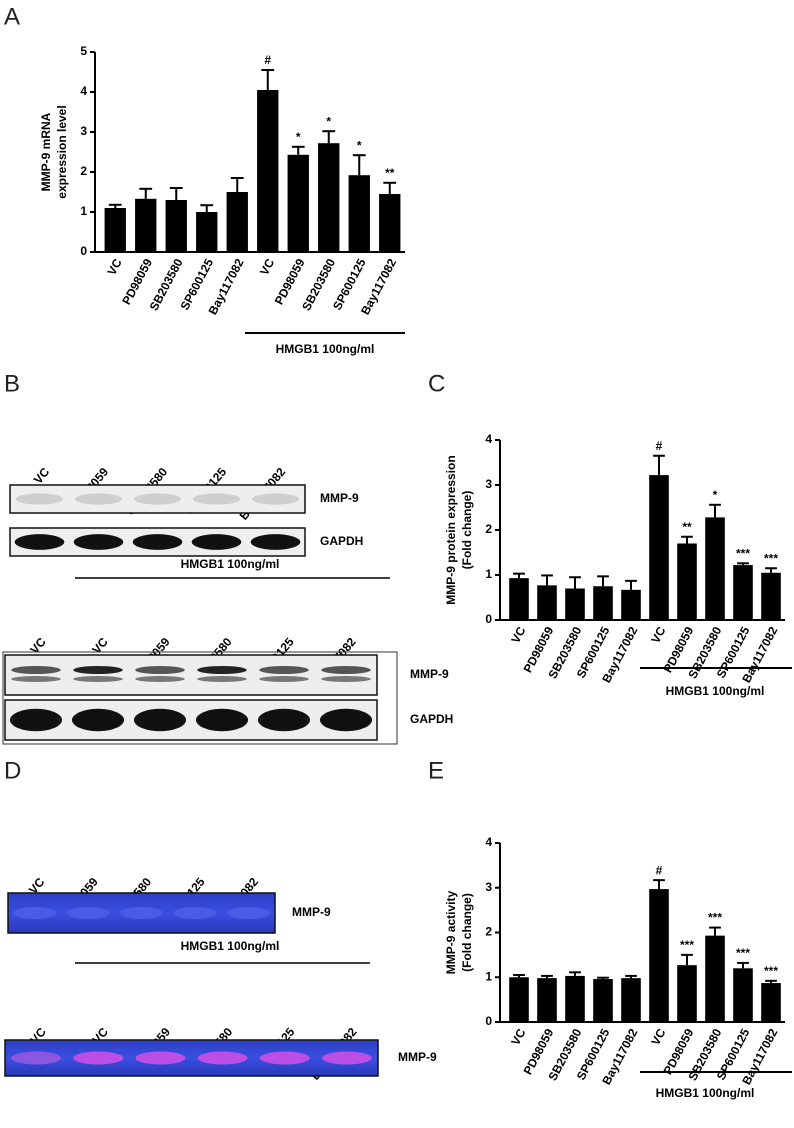 Image resolution: width=794 pixels, height=1128 pixels. What do you see at coordinates (467, 932) in the screenshot?
I see `y-axis-label: (Fold change)` at bounding box center [467, 932].